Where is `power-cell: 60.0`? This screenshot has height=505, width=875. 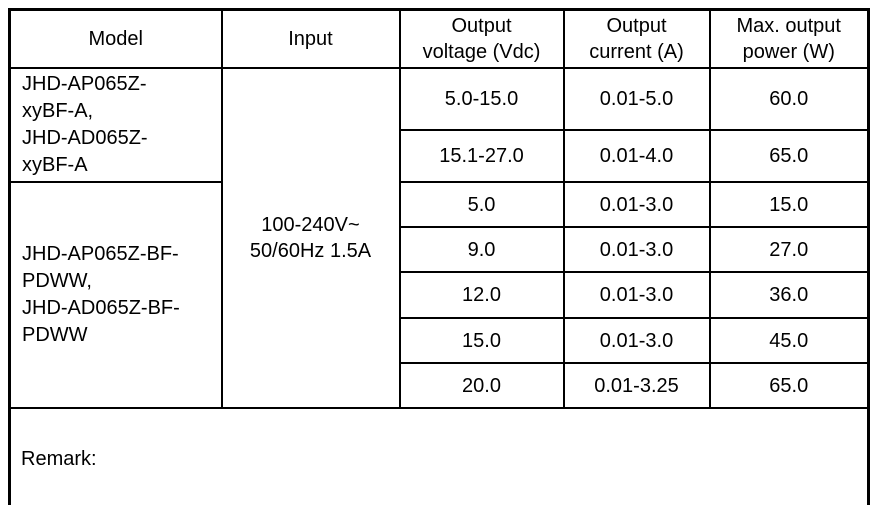
power-cell: 60.0 is located at coordinates (789, 99).